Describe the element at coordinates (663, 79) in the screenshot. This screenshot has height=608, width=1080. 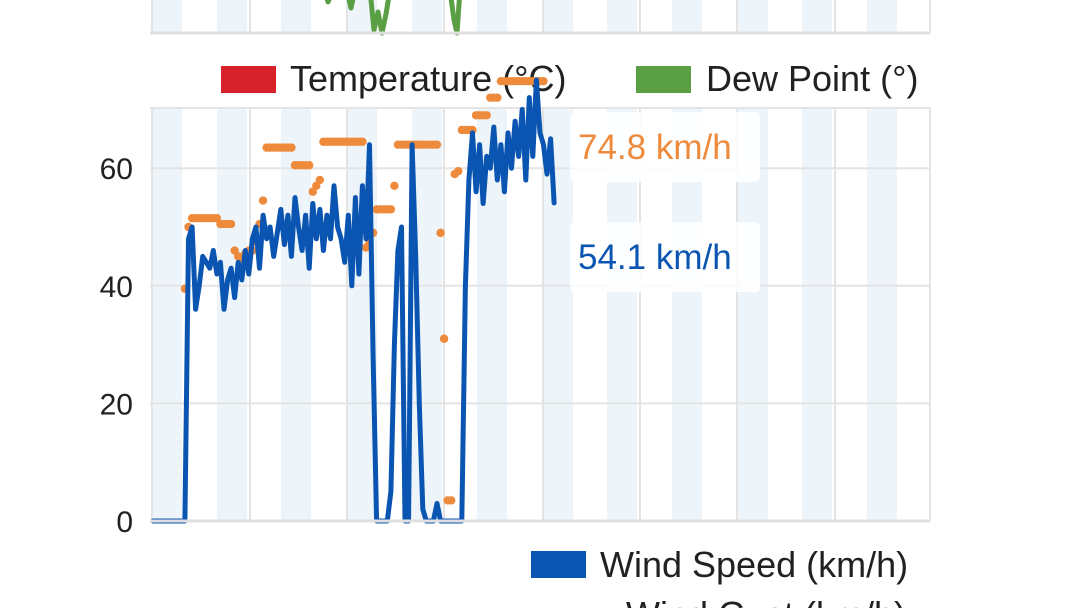
I see `dew-point-legend-swatch` at that location.